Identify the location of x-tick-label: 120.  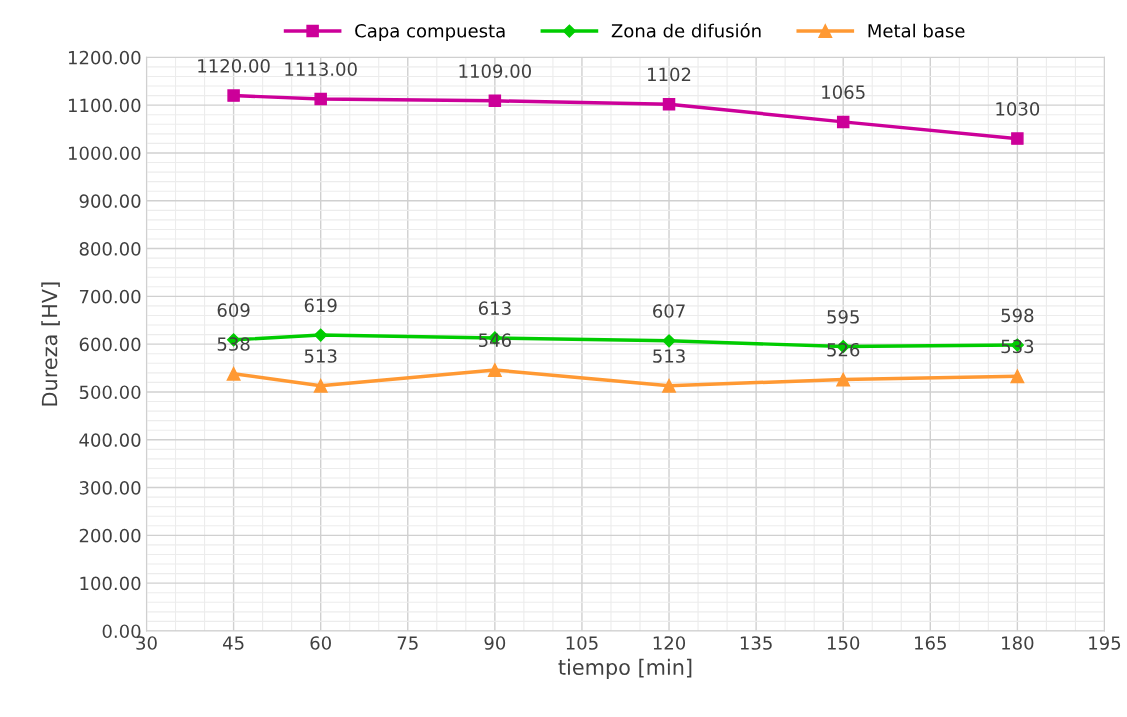
(669, 643).